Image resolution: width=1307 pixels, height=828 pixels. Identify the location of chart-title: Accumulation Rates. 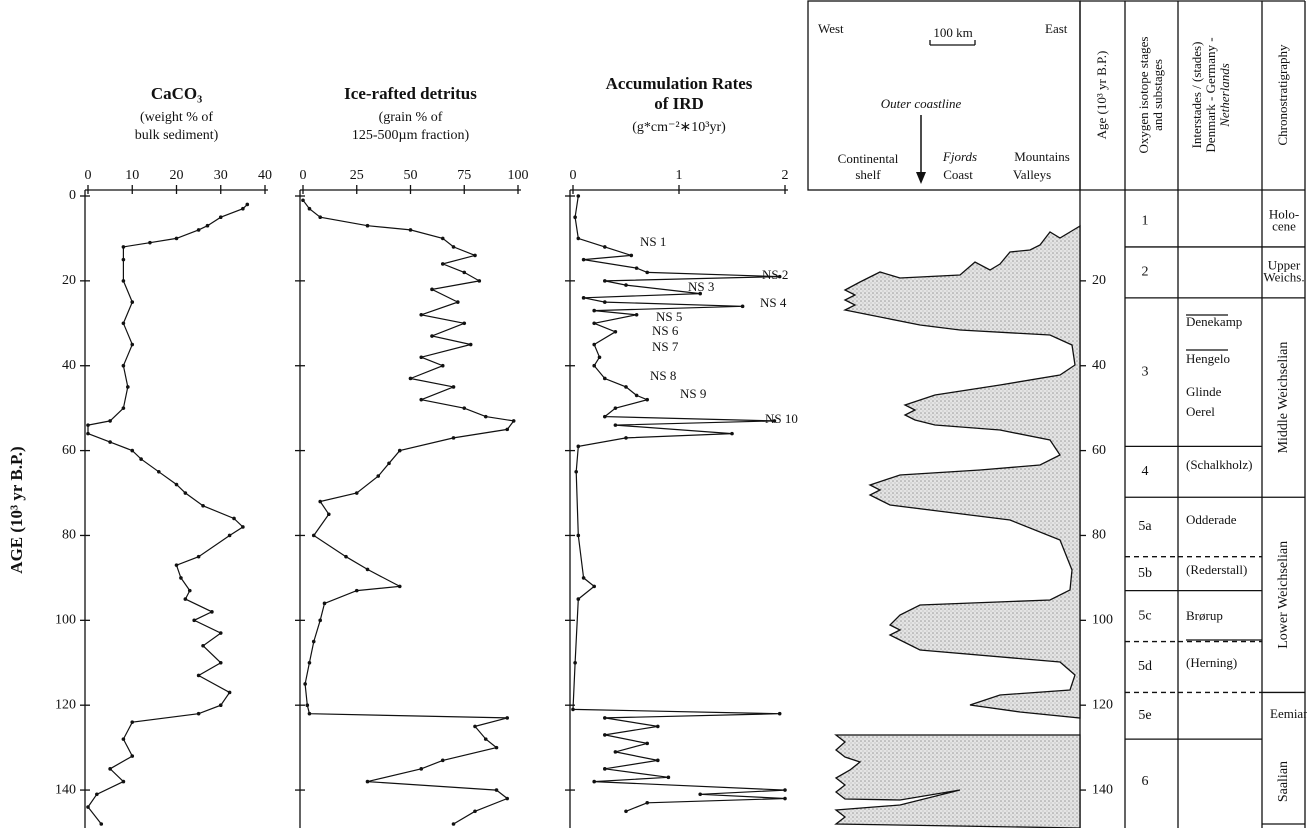
(679, 83).